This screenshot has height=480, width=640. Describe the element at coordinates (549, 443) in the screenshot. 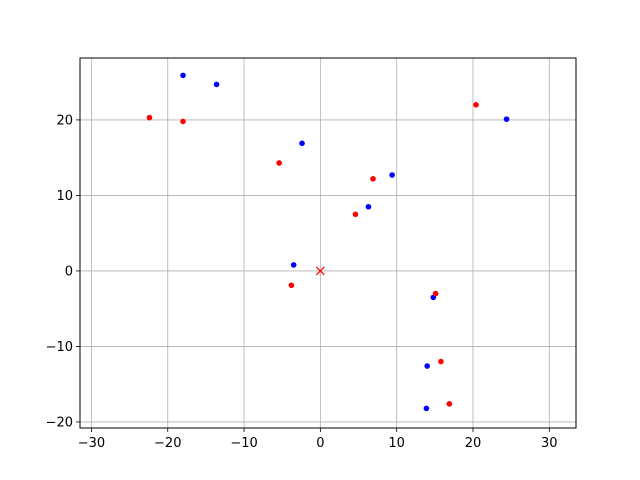

I see `x-tick-label: 30` at that location.